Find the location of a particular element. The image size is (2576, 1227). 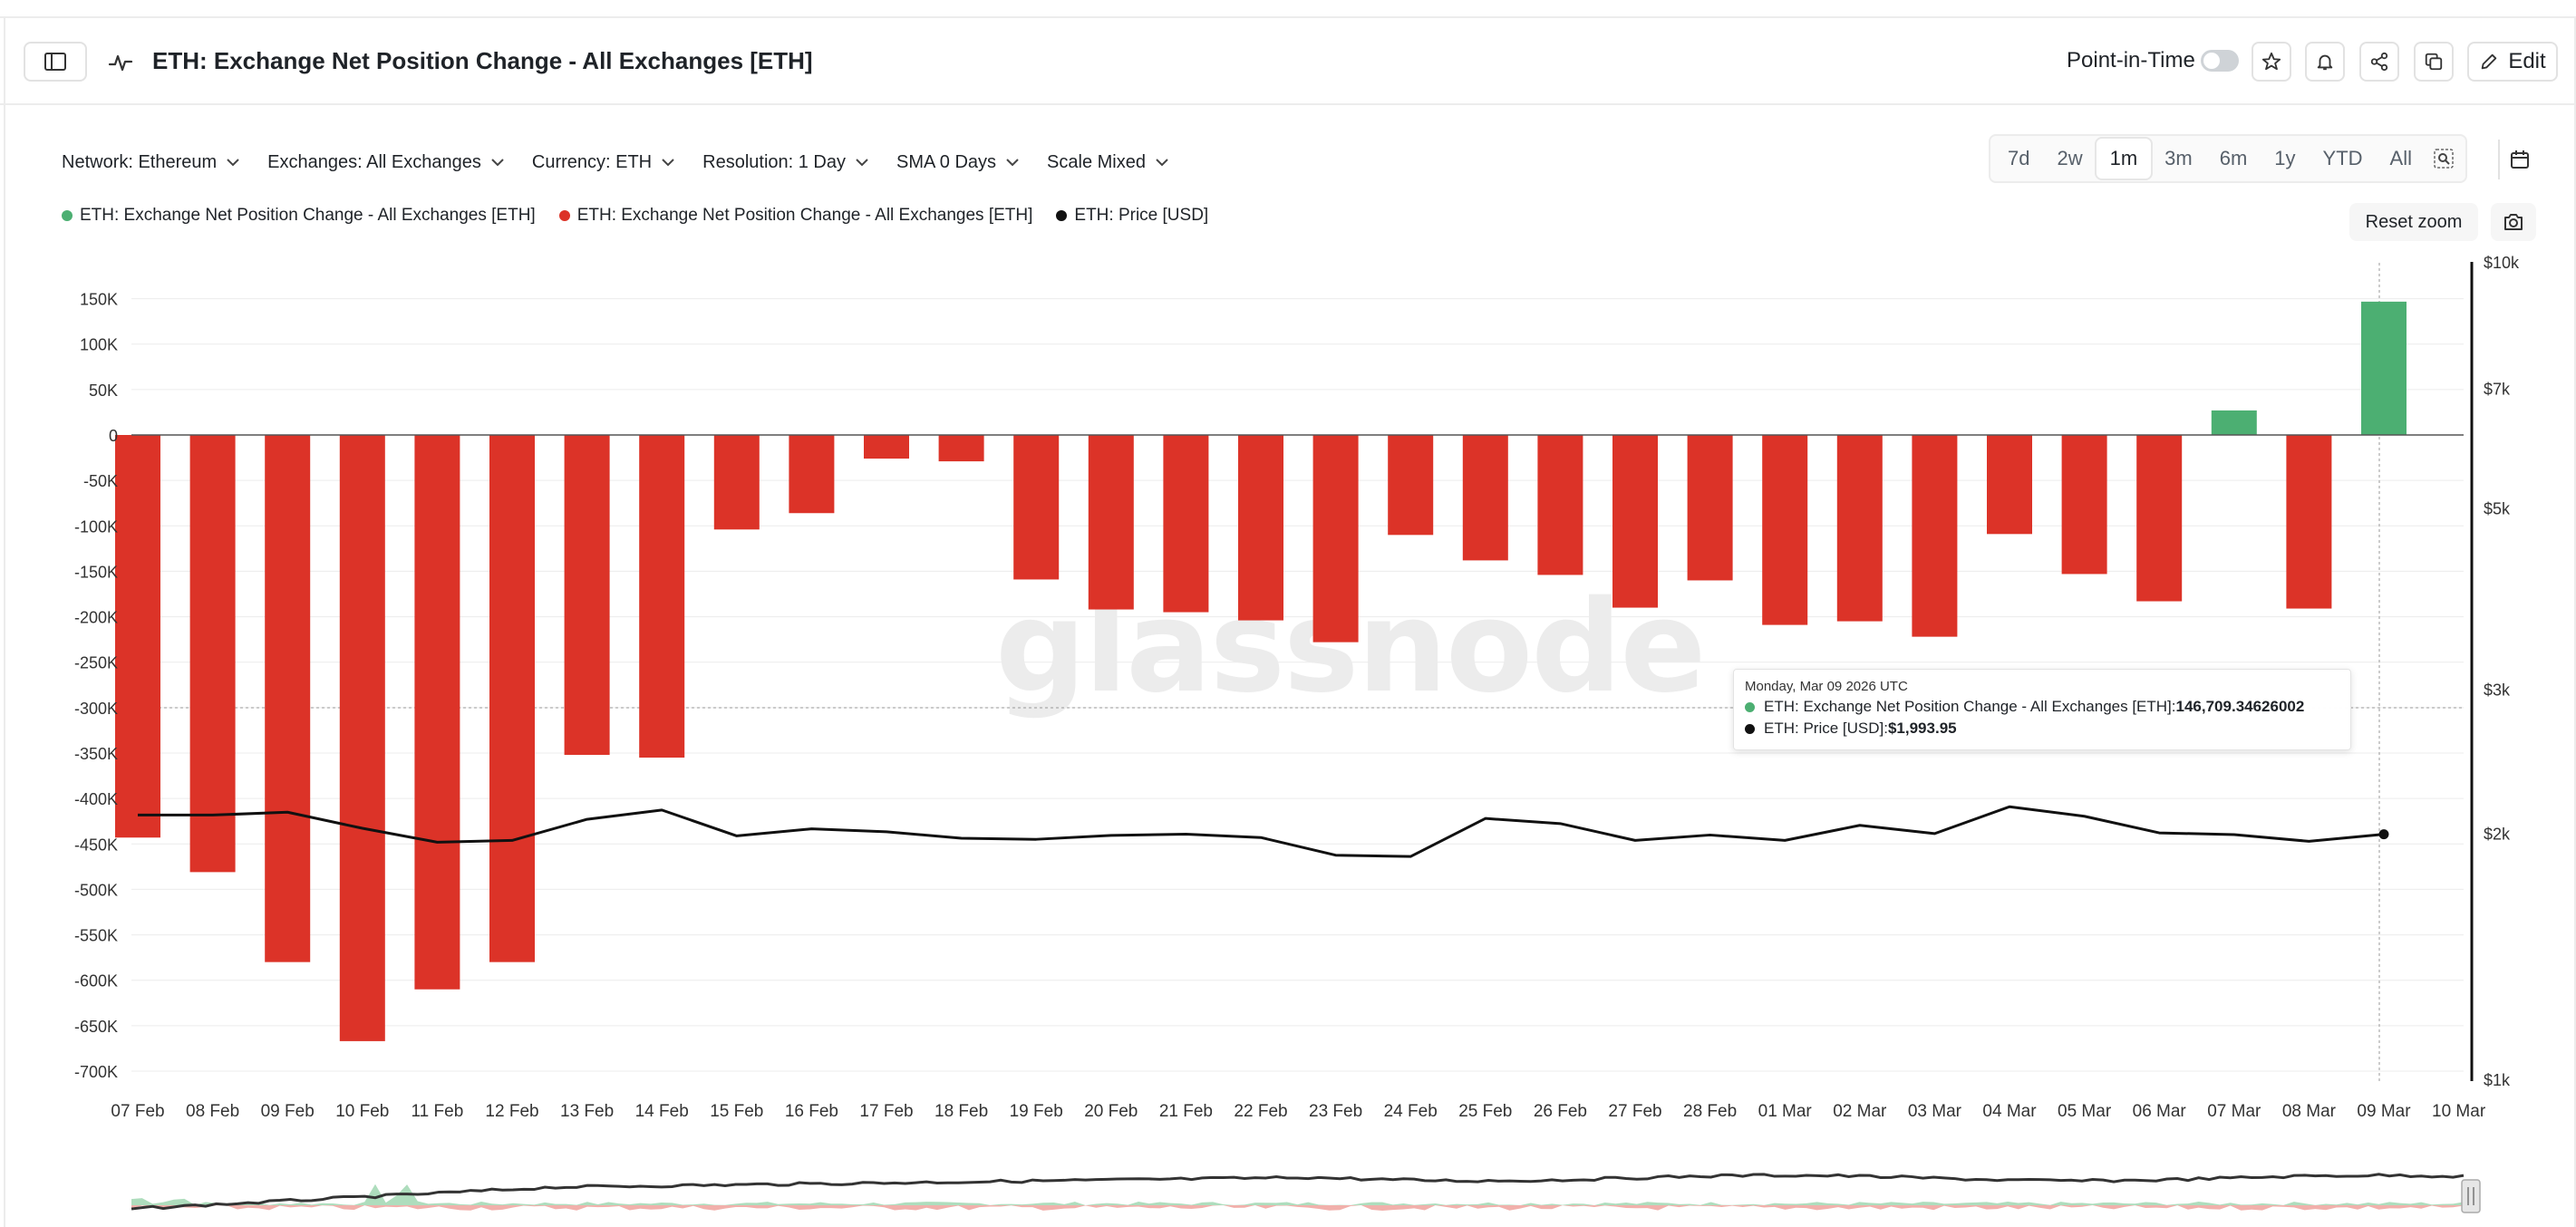

price-series-line is located at coordinates (1261, 832).